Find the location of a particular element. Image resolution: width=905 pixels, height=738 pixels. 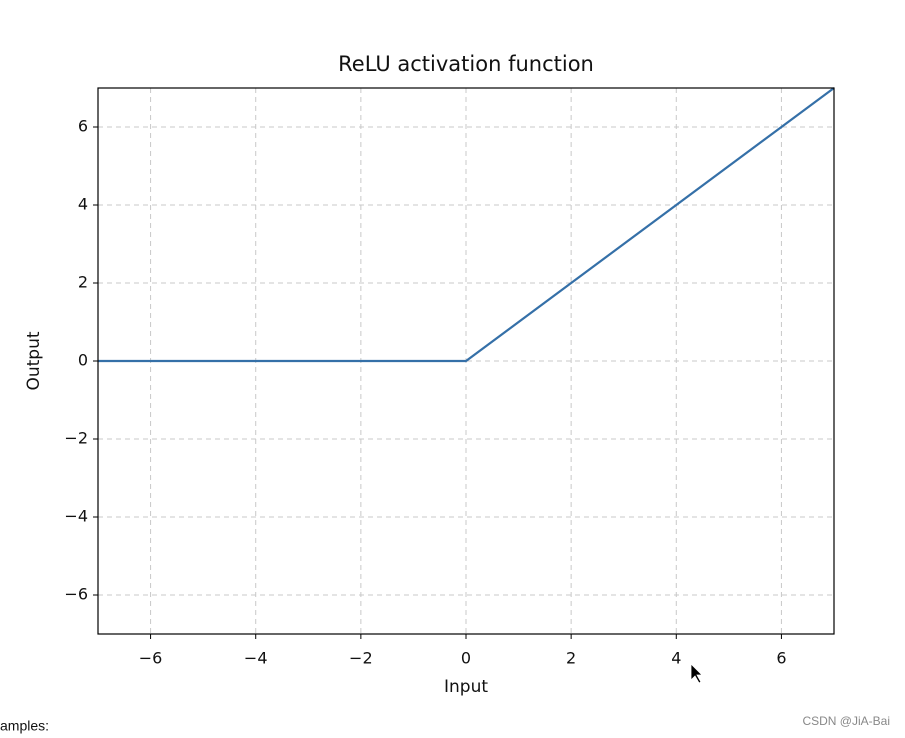

x-tick-label: 0 is located at coordinates (466, 658).